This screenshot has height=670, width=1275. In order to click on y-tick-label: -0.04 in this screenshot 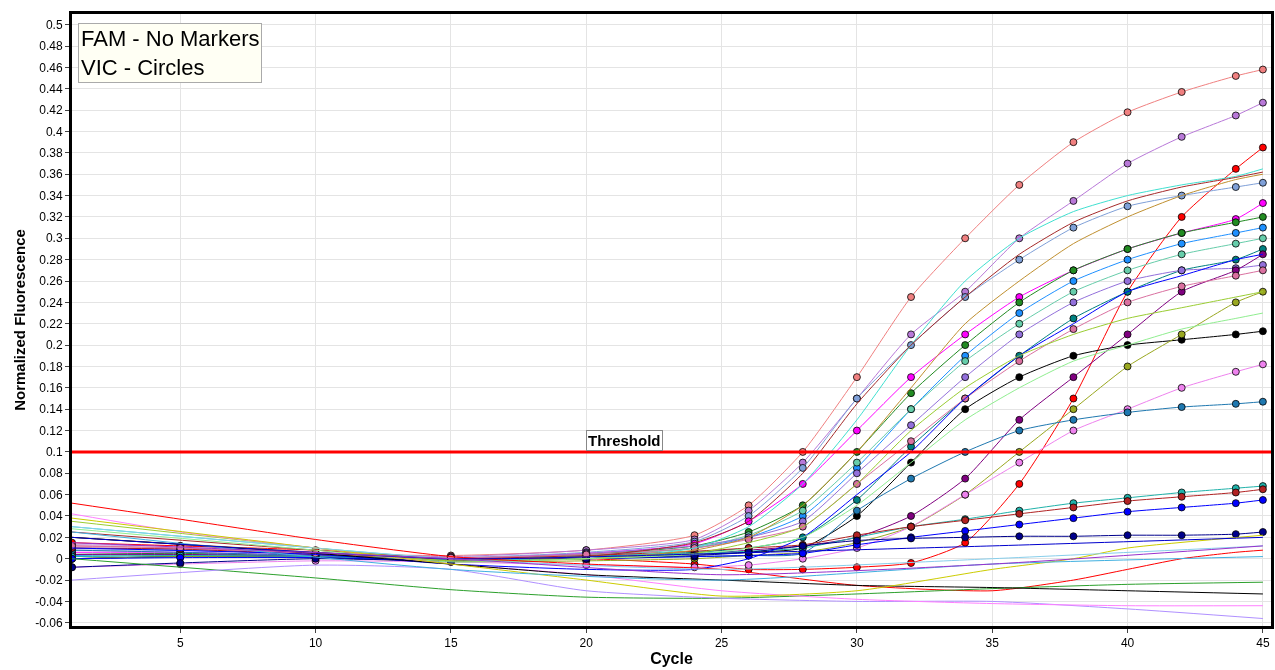, I will do `click(49, 601)`.